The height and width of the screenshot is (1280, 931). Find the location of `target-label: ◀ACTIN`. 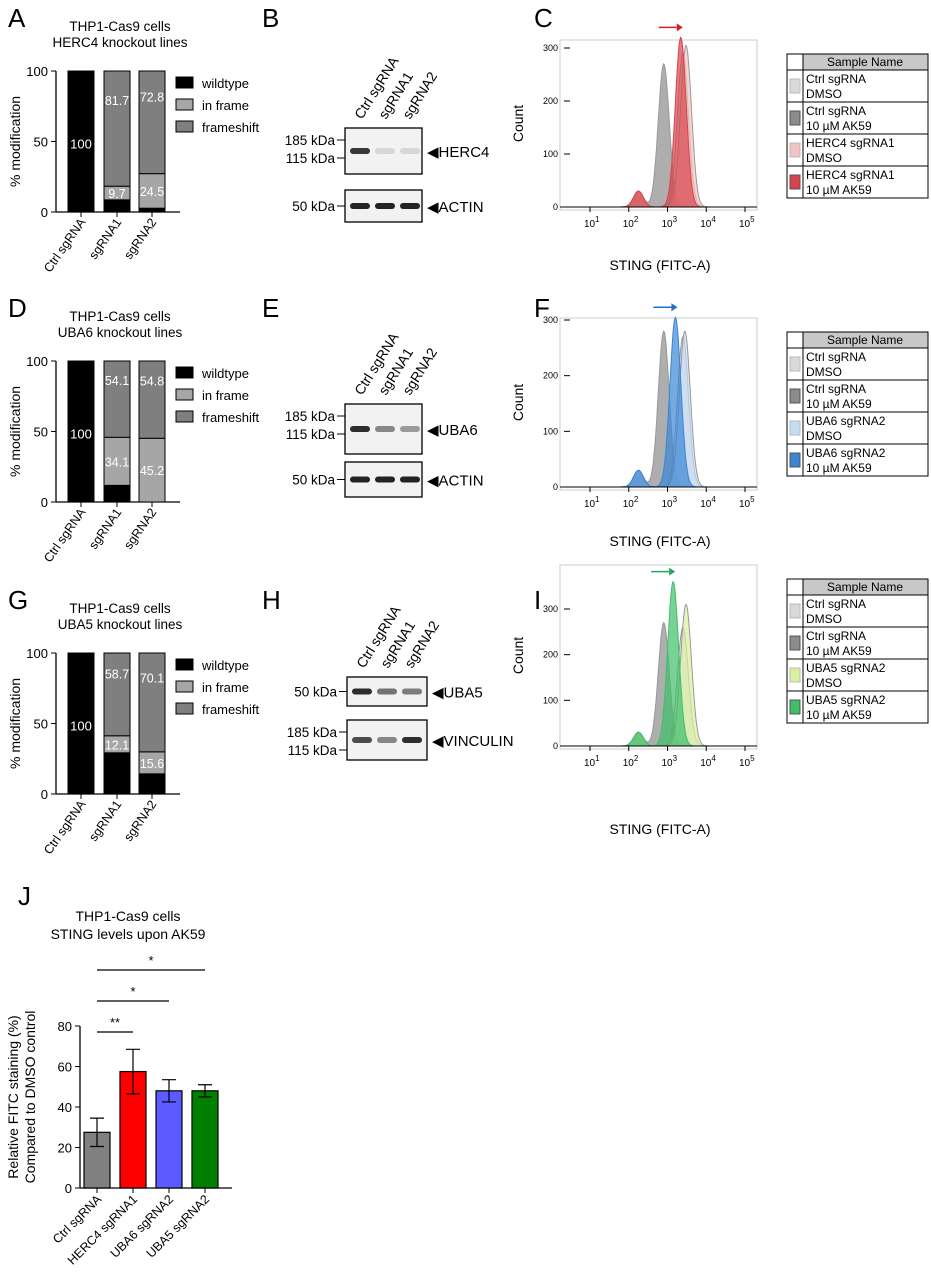

target-label: ◀ACTIN is located at coordinates (455, 481).